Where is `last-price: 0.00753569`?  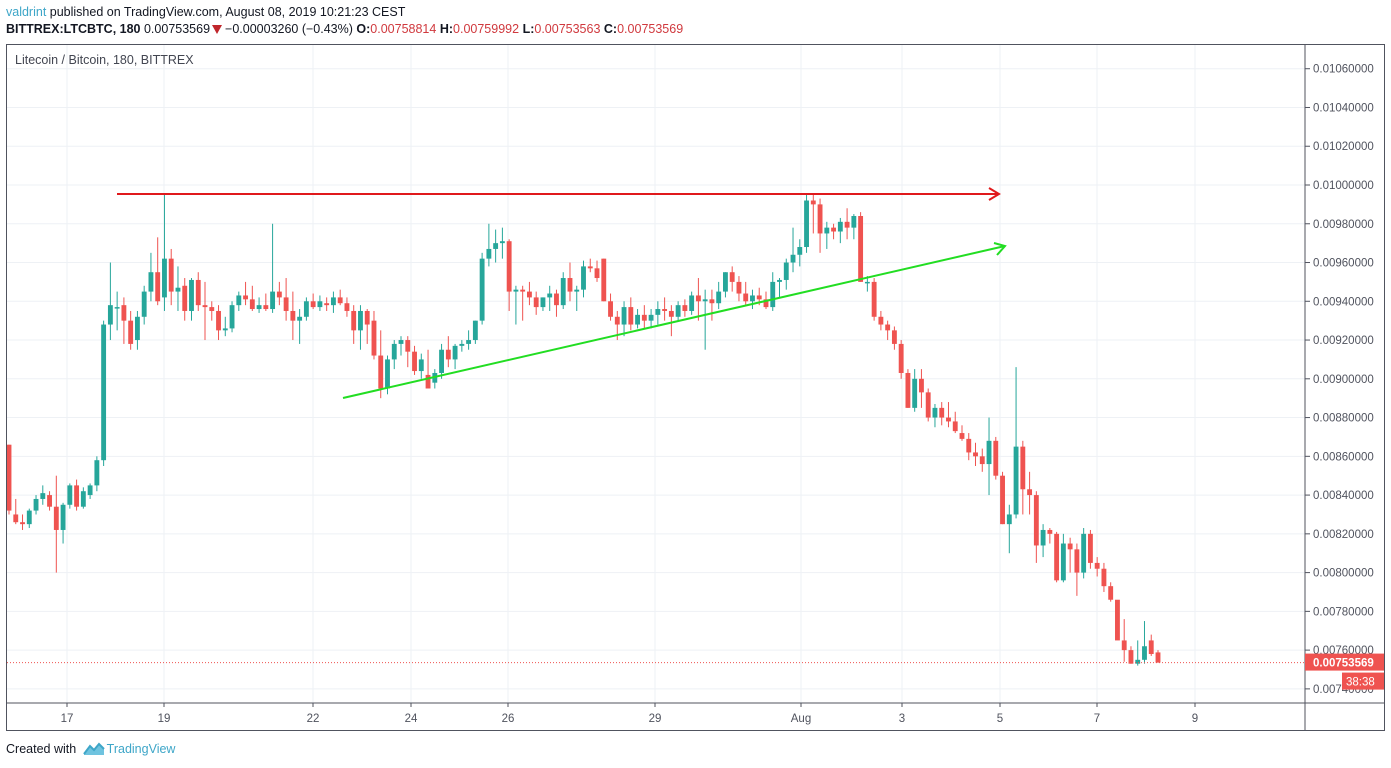
last-price: 0.00753569 is located at coordinates (177, 29).